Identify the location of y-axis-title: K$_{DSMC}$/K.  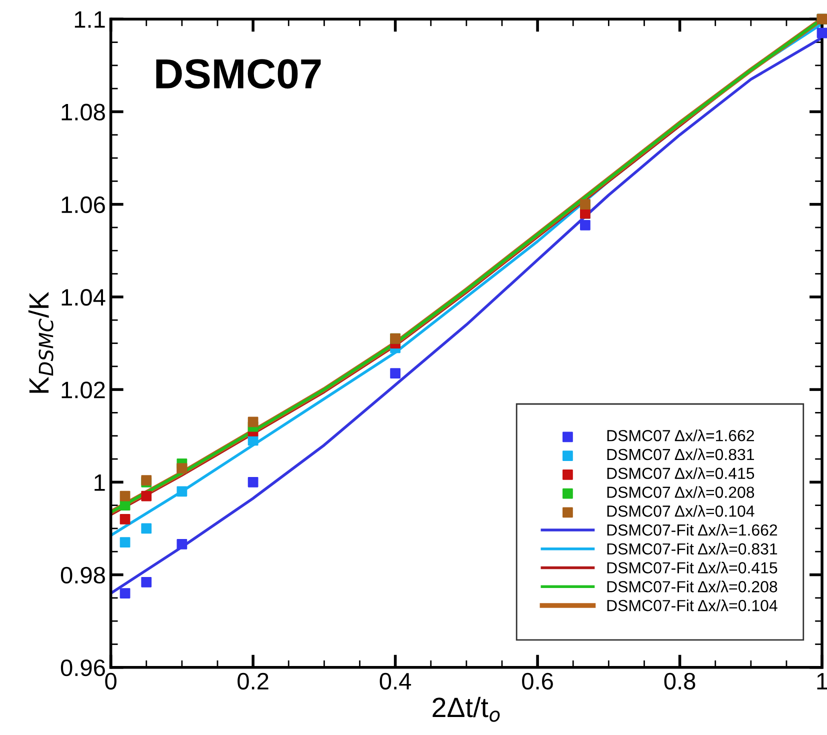
(41, 342).